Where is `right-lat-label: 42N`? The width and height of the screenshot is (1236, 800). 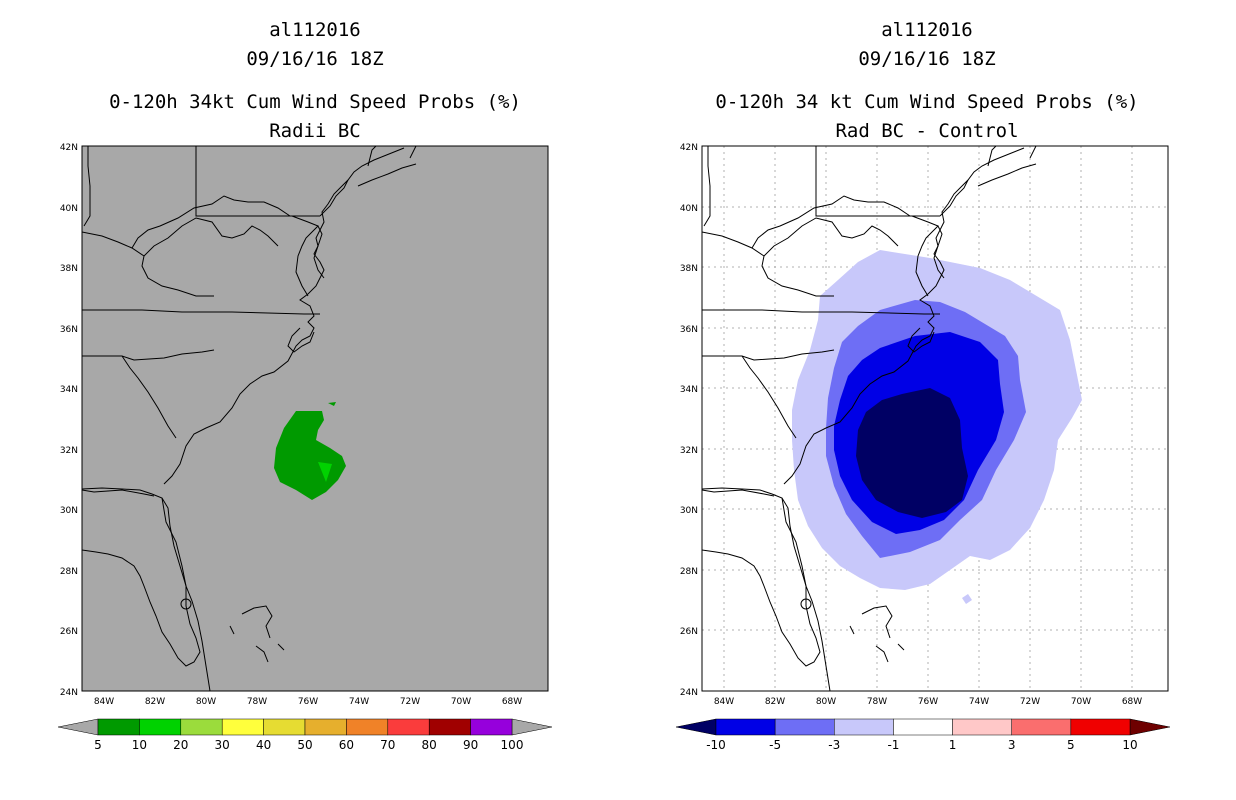
right-lat-label: 42N is located at coordinates (689, 148).